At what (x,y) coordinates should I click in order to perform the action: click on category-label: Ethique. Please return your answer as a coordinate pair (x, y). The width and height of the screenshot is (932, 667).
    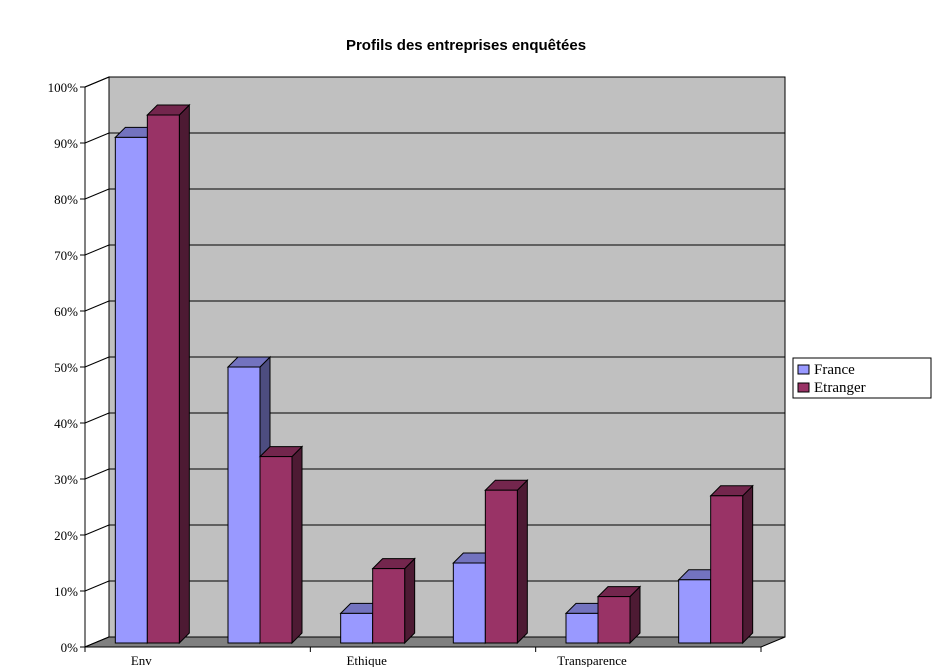
    Looking at the image, I should click on (366, 660).